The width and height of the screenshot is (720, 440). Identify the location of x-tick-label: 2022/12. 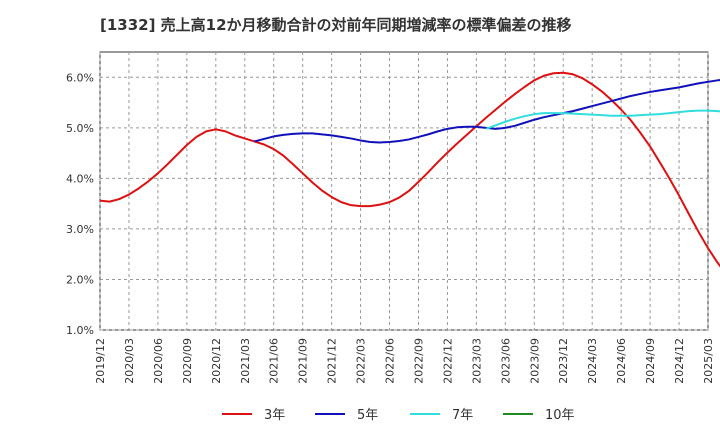
(447, 361).